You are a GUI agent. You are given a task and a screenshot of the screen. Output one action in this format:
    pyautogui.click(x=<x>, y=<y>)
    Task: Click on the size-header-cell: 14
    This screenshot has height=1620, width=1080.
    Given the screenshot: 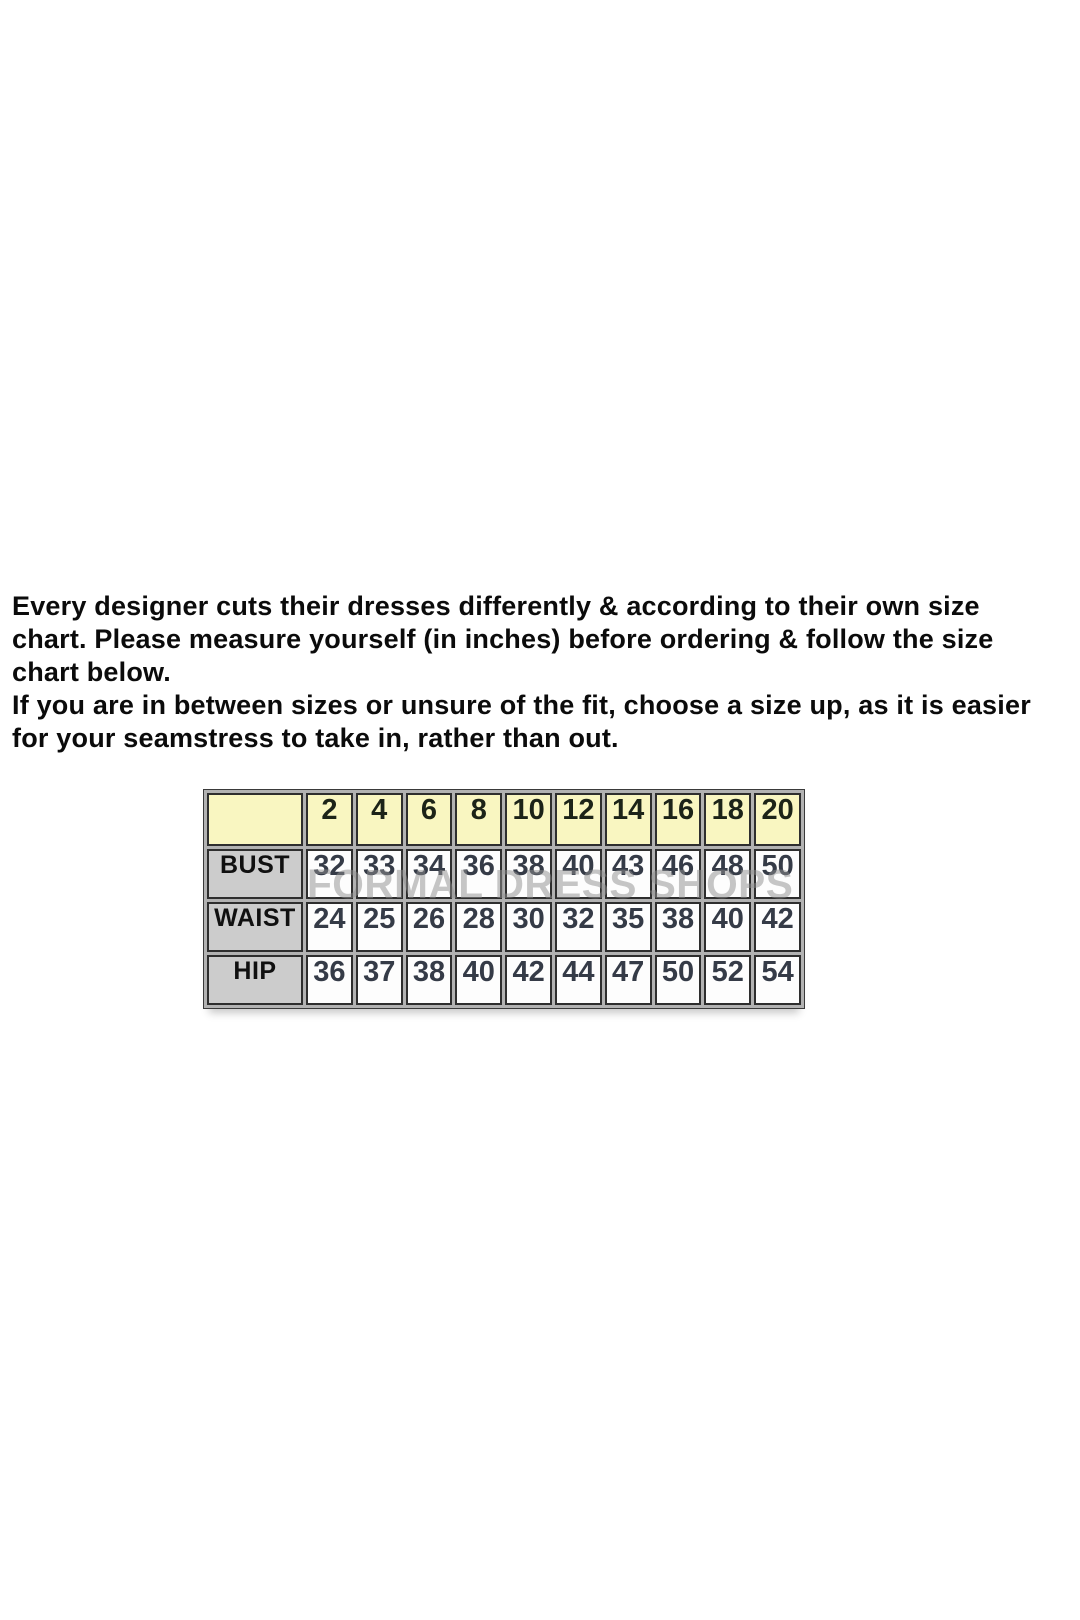 What is the action you would take?
    pyautogui.click(x=628, y=819)
    